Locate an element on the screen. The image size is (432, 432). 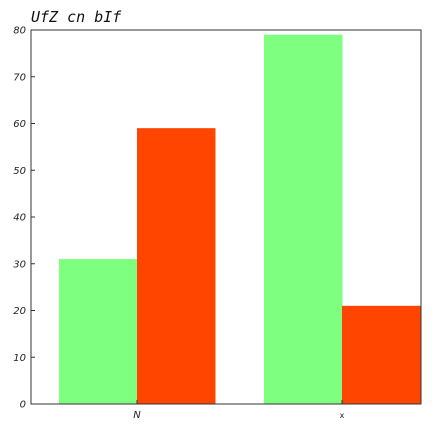
y-tick-label: 60 is located at coordinates (19, 124).